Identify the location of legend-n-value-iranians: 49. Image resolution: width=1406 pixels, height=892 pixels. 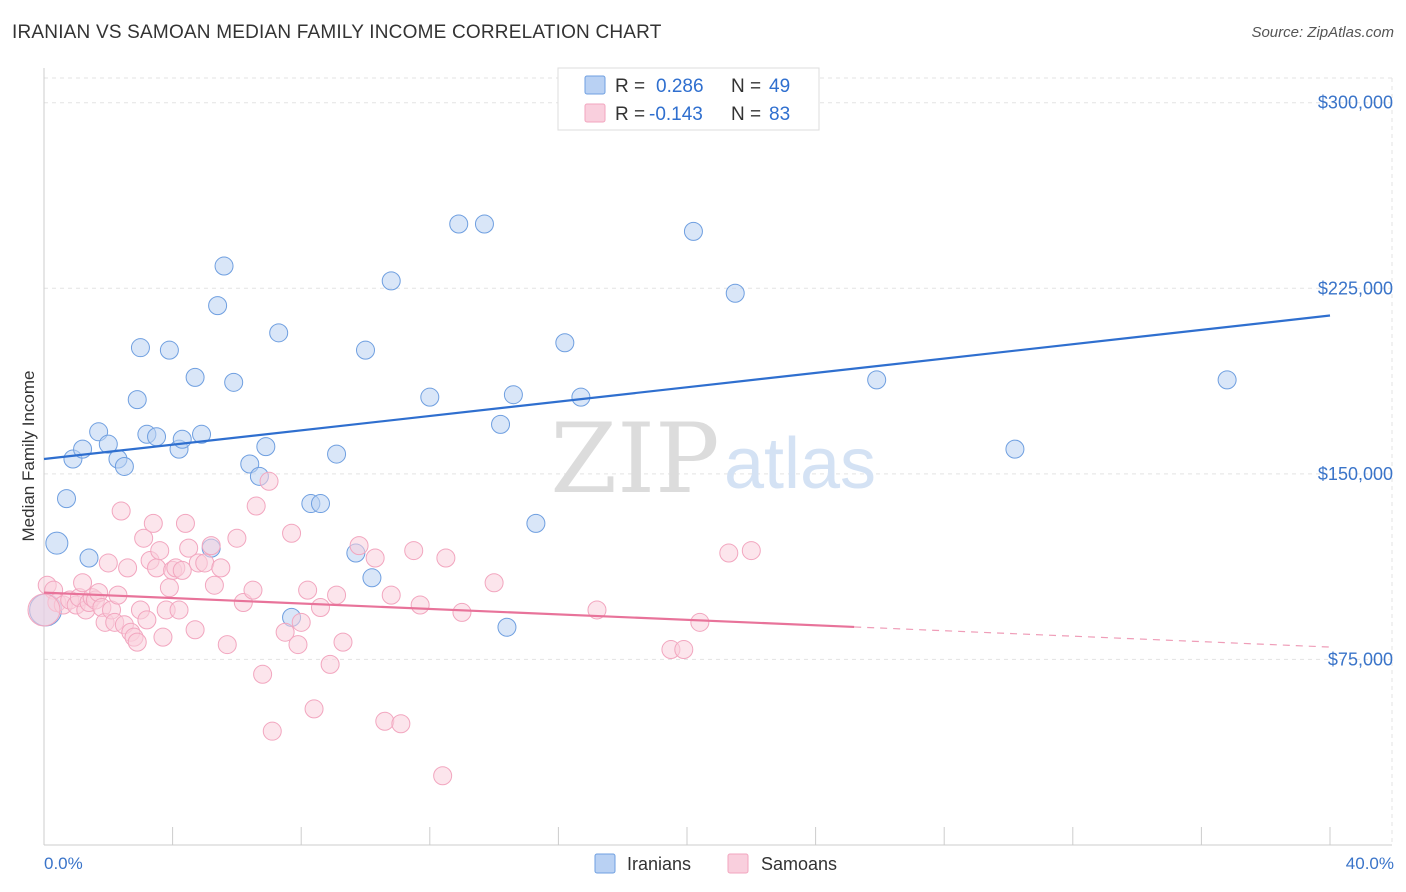
(779, 86).